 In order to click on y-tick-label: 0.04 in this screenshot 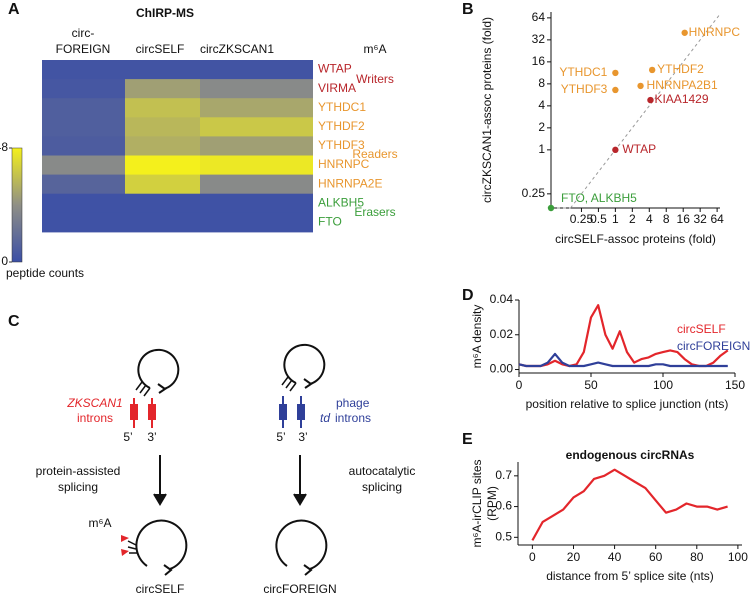, I will do `click(502, 299)`.